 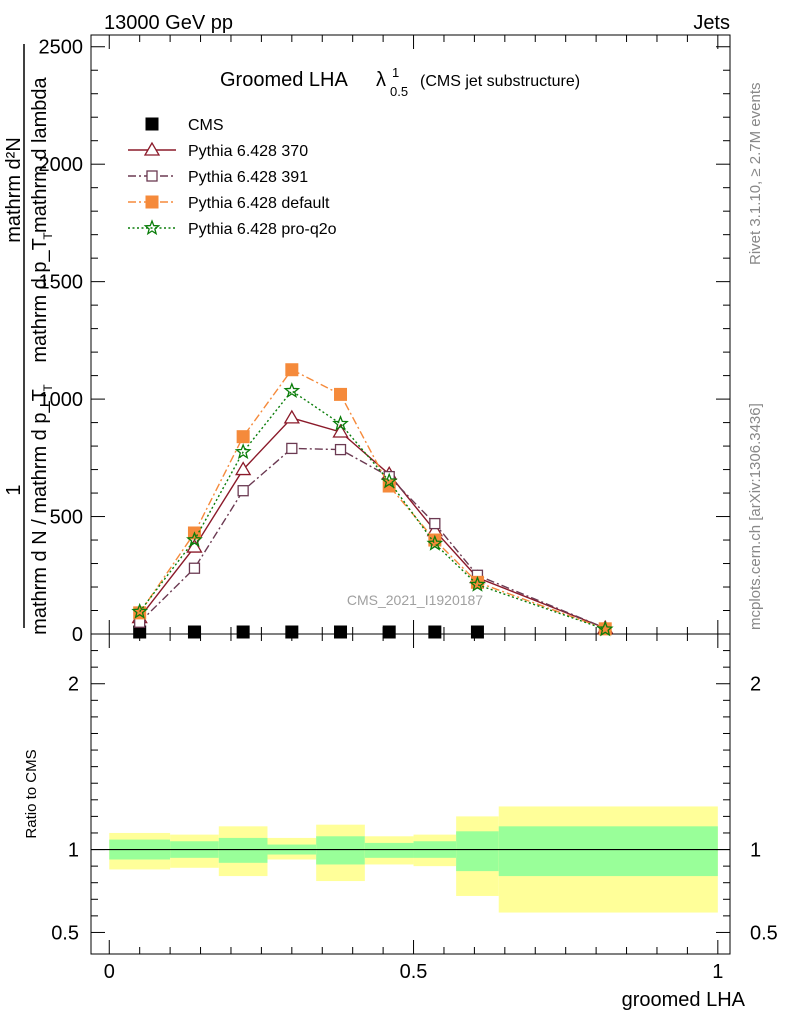 What do you see at coordinates (414, 972) in the screenshot?
I see `xtick-label: 0.5` at bounding box center [414, 972].